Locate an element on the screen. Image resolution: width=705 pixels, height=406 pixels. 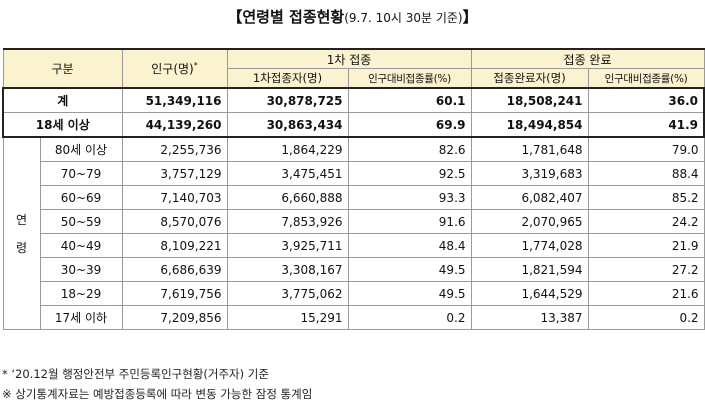
cell-complete: 1,821,594 is located at coordinates (529, 269).